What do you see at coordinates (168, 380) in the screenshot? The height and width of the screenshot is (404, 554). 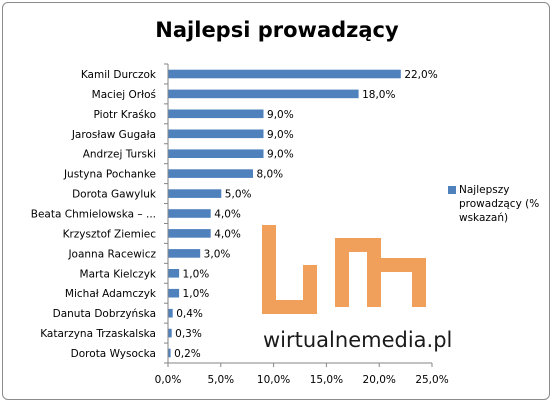 I see `x-tick-label: 0,0%` at bounding box center [168, 380].